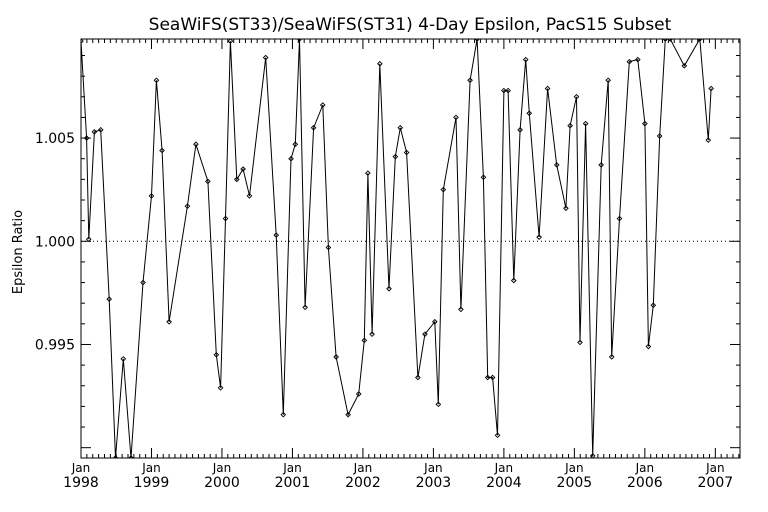 This screenshot has height=512, width=768. I want to click on y-tick-label: 0.995, so click(55, 345).